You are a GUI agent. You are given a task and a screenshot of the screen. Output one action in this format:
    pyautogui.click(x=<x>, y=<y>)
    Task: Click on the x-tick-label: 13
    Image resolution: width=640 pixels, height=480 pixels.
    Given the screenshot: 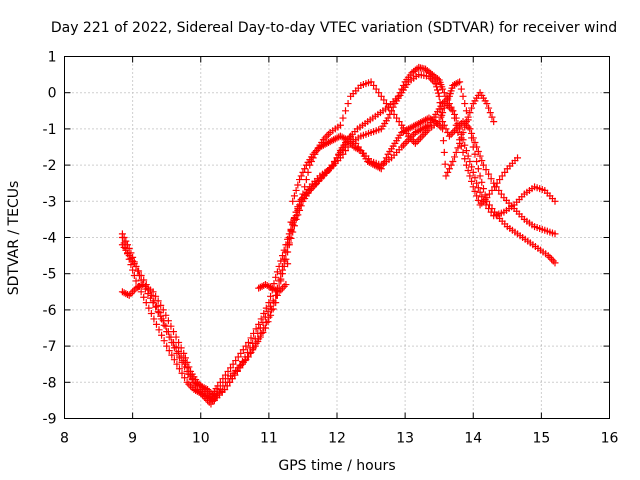 What is the action you would take?
    pyautogui.click(x=405, y=439)
    